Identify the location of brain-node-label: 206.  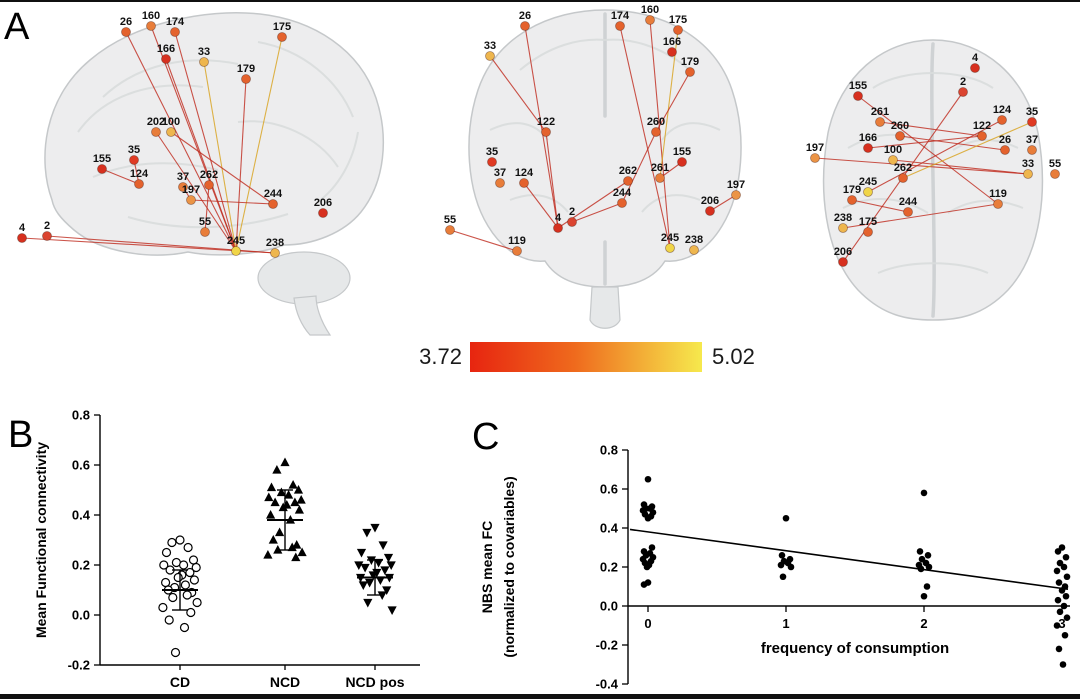
(710, 201).